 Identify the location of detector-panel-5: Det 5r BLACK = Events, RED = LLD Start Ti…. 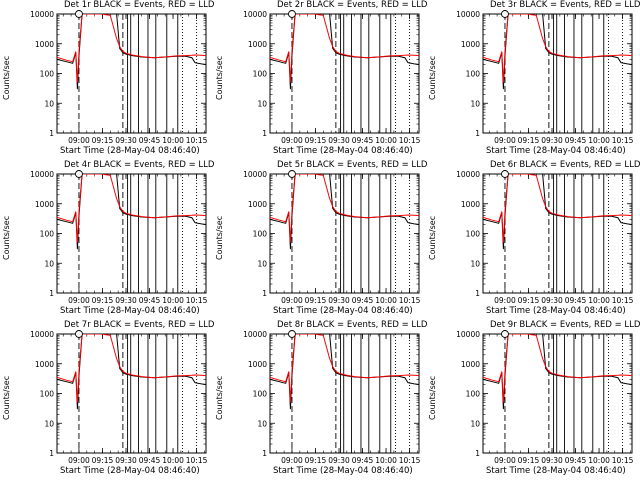
(320, 240).